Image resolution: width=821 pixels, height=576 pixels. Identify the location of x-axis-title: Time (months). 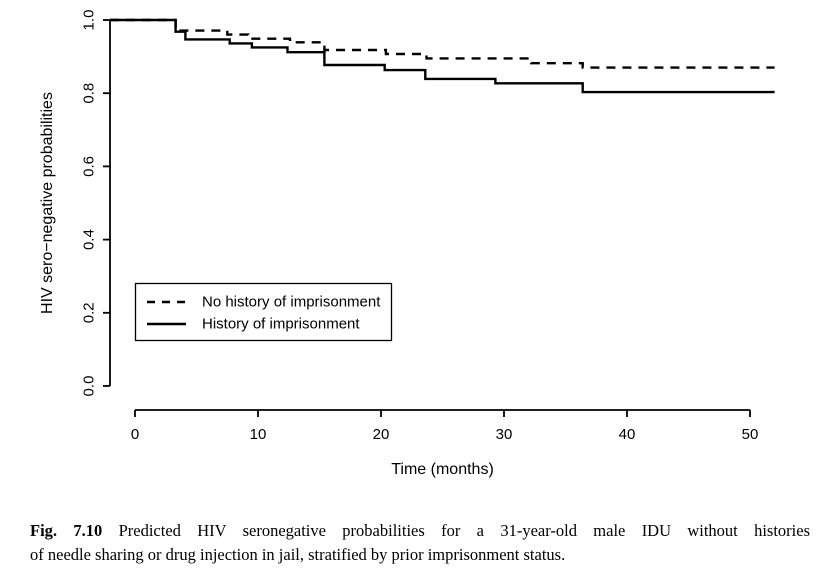
(442, 469).